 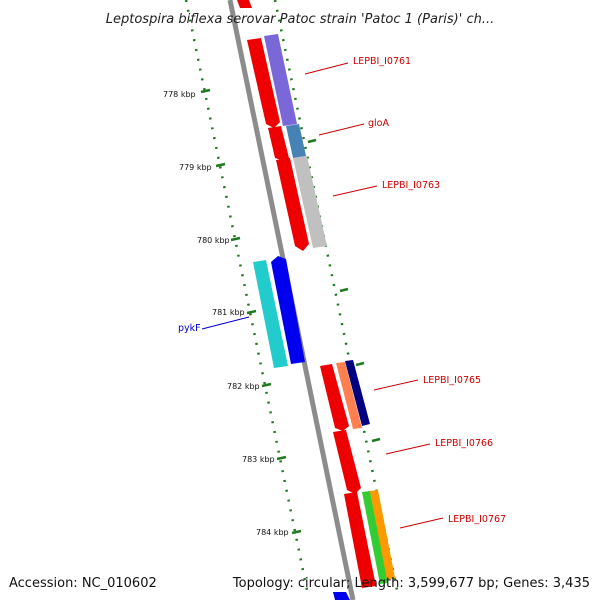 What do you see at coordinates (244, 4) in the screenshot?
I see `gene-feature-partial-top` at bounding box center [244, 4].